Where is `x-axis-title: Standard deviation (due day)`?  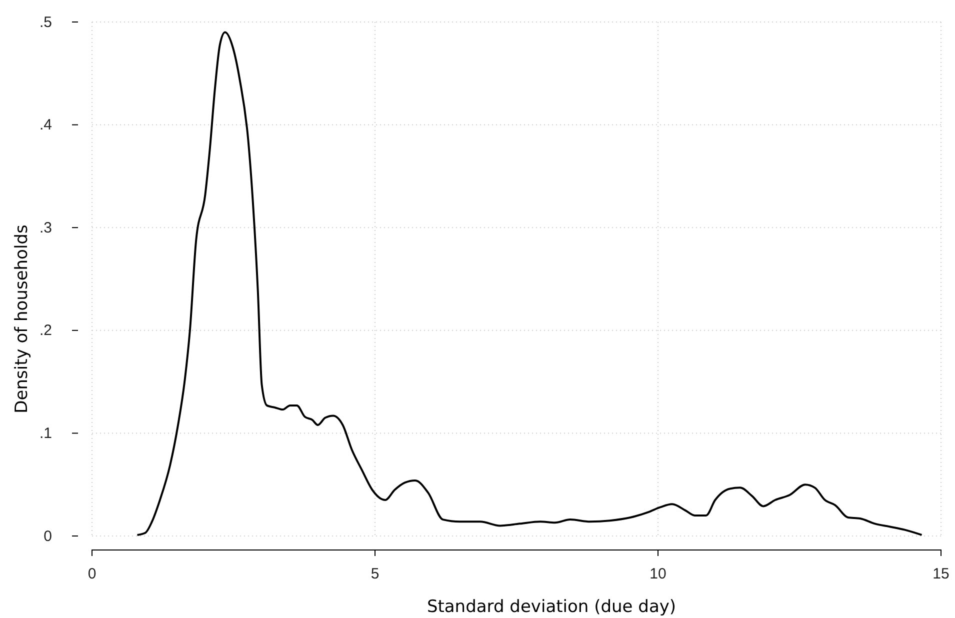 x-axis-title: Standard deviation (due day) is located at coordinates (551, 607).